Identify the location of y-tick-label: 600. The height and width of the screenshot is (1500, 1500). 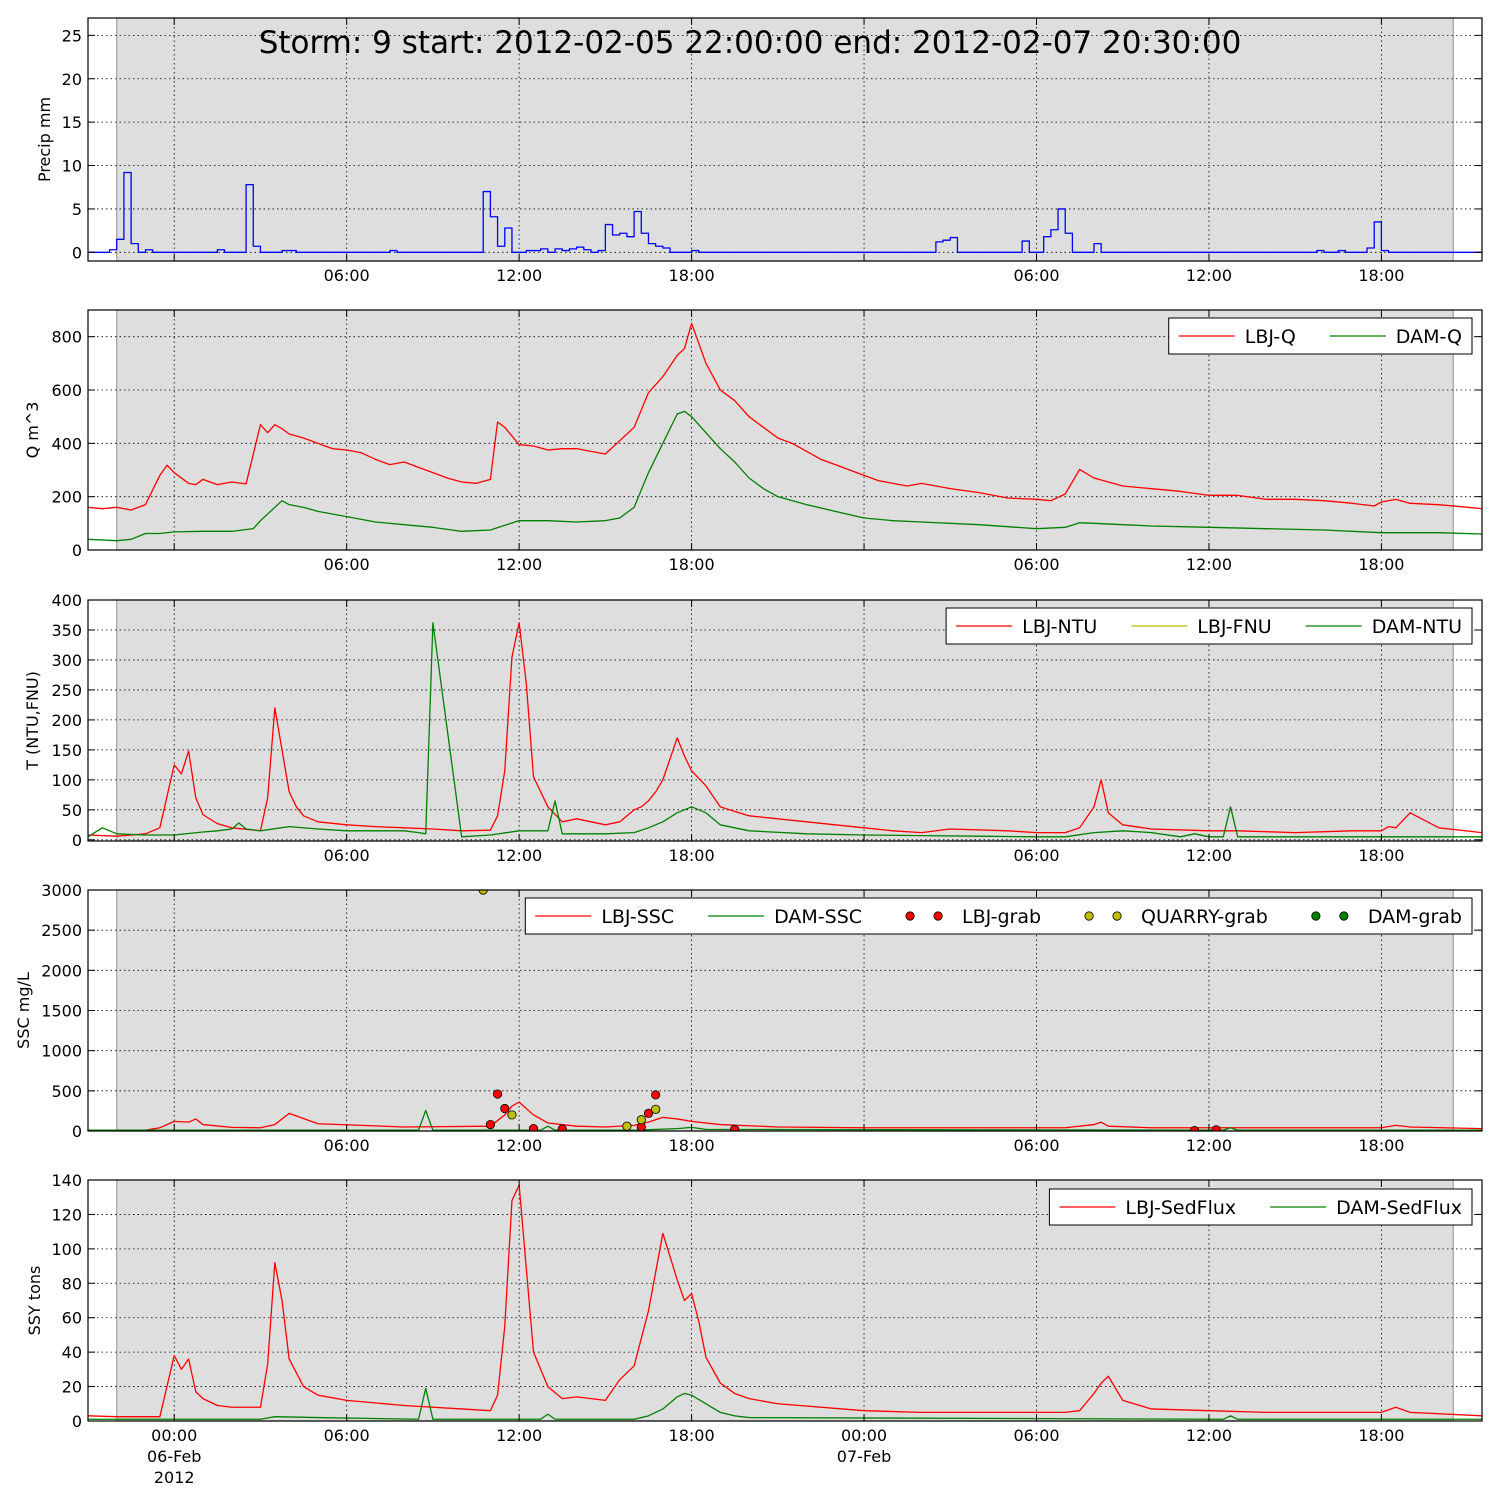
(66, 390).